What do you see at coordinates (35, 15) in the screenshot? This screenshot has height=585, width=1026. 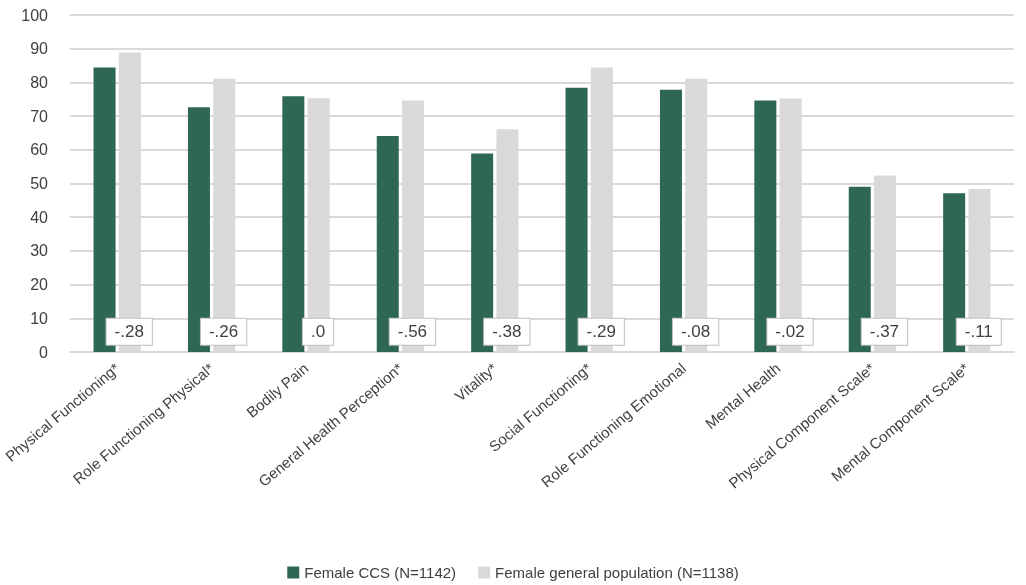 I see `y-tick-label: 100` at bounding box center [35, 15].